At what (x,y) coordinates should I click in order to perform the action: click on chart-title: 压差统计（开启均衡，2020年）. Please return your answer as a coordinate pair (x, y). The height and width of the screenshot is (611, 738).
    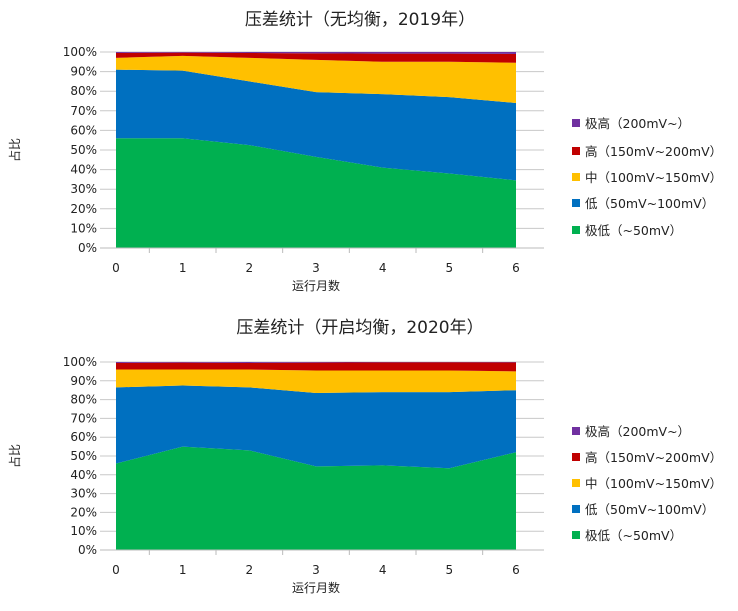
    Looking at the image, I should click on (359, 328).